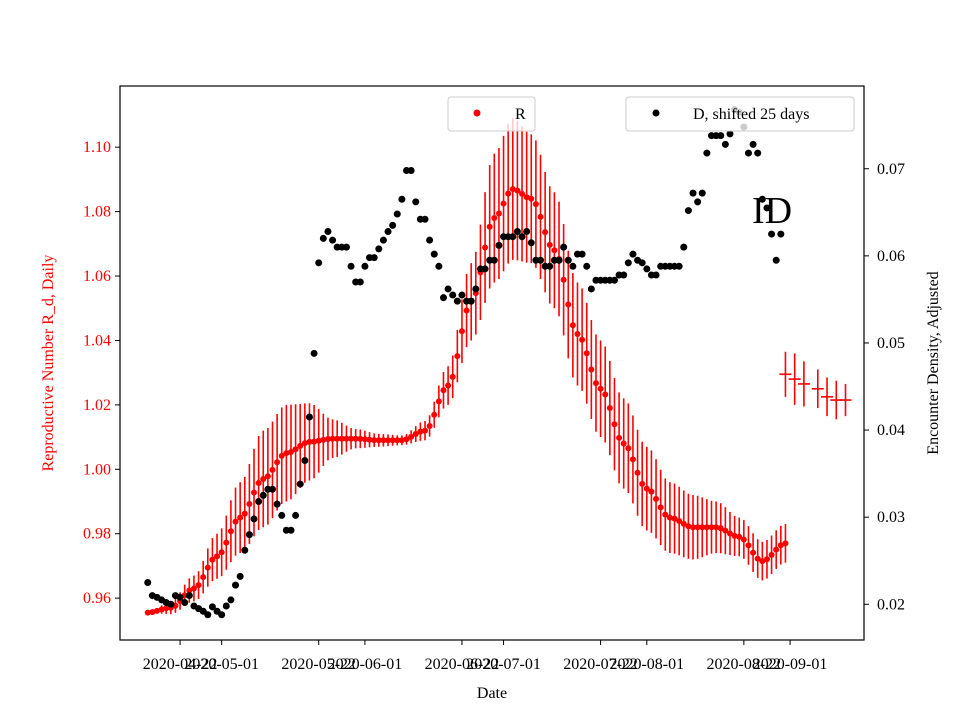  What do you see at coordinates (933, 362) in the screenshot?
I see `right-axis-label: Encounter Density, Adjusted` at bounding box center [933, 362].